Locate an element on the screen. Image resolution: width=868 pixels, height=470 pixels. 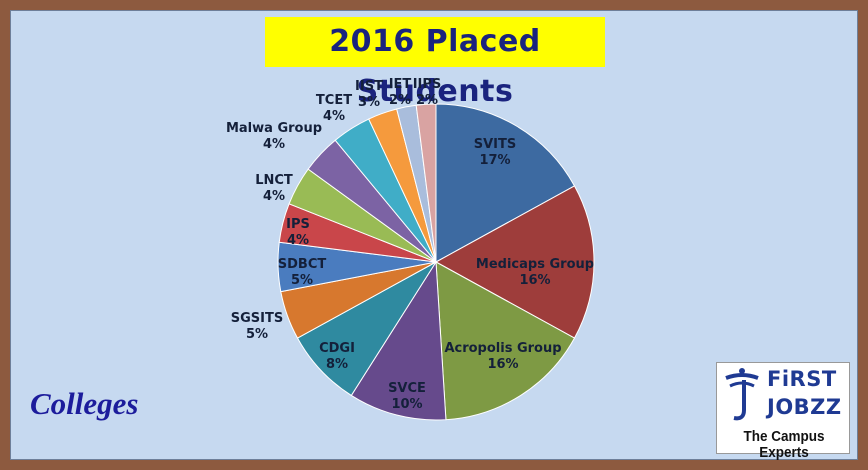
pie-slice-medicaps-group is located at coordinates (514, 262).